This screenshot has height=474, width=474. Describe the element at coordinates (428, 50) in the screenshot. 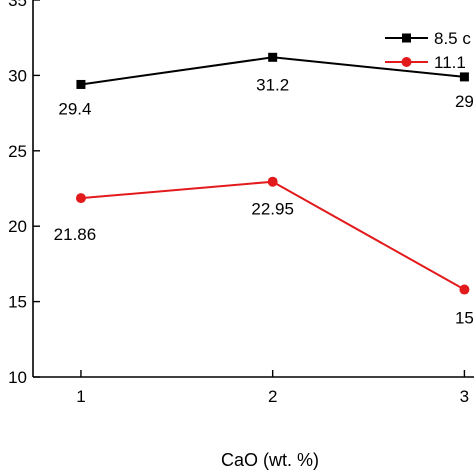

I see `legend: 8.5 c 11.1` at that location.